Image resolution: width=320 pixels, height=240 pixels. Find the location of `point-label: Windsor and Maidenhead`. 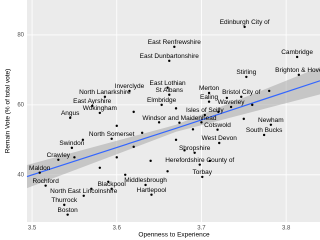

point-label: Windsor and Maidenhead is located at coordinates (179, 118).